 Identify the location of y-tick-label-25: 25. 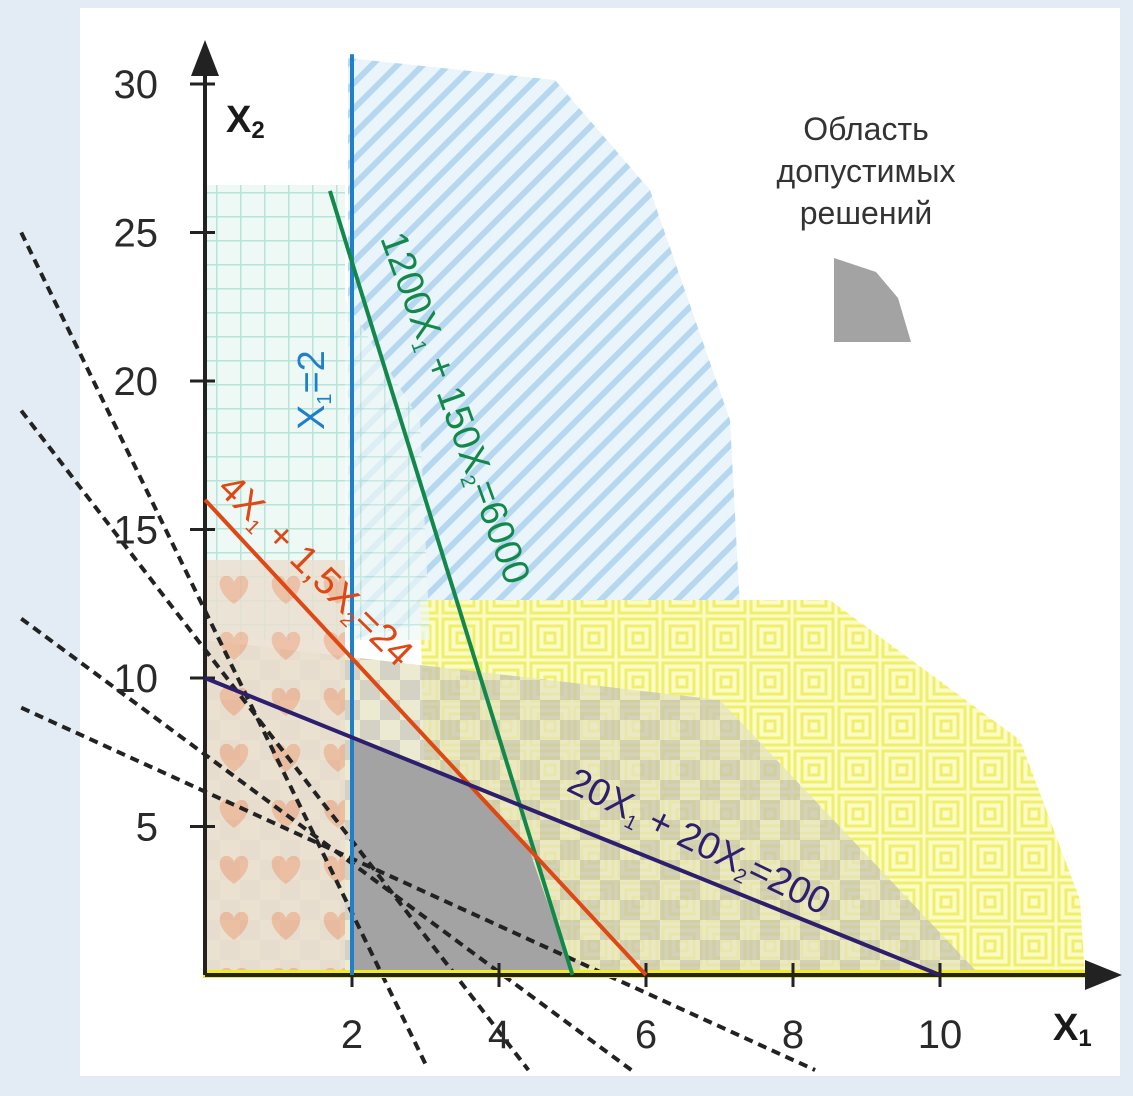
(136, 234).